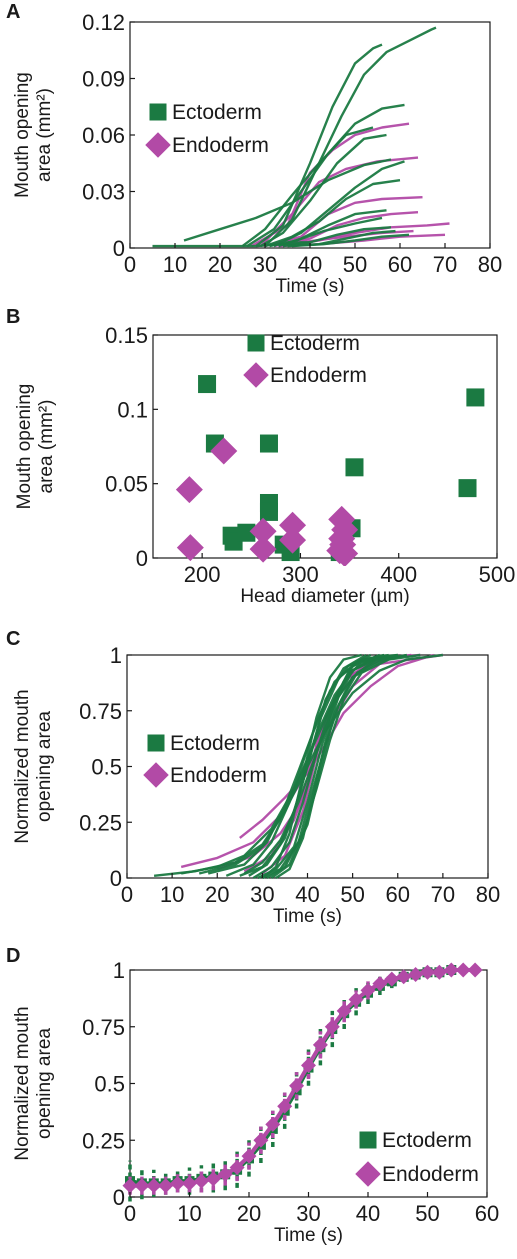  Describe the element at coordinates (103, 22) in the screenshot. I see `y-tick-label: 0.12` at that location.